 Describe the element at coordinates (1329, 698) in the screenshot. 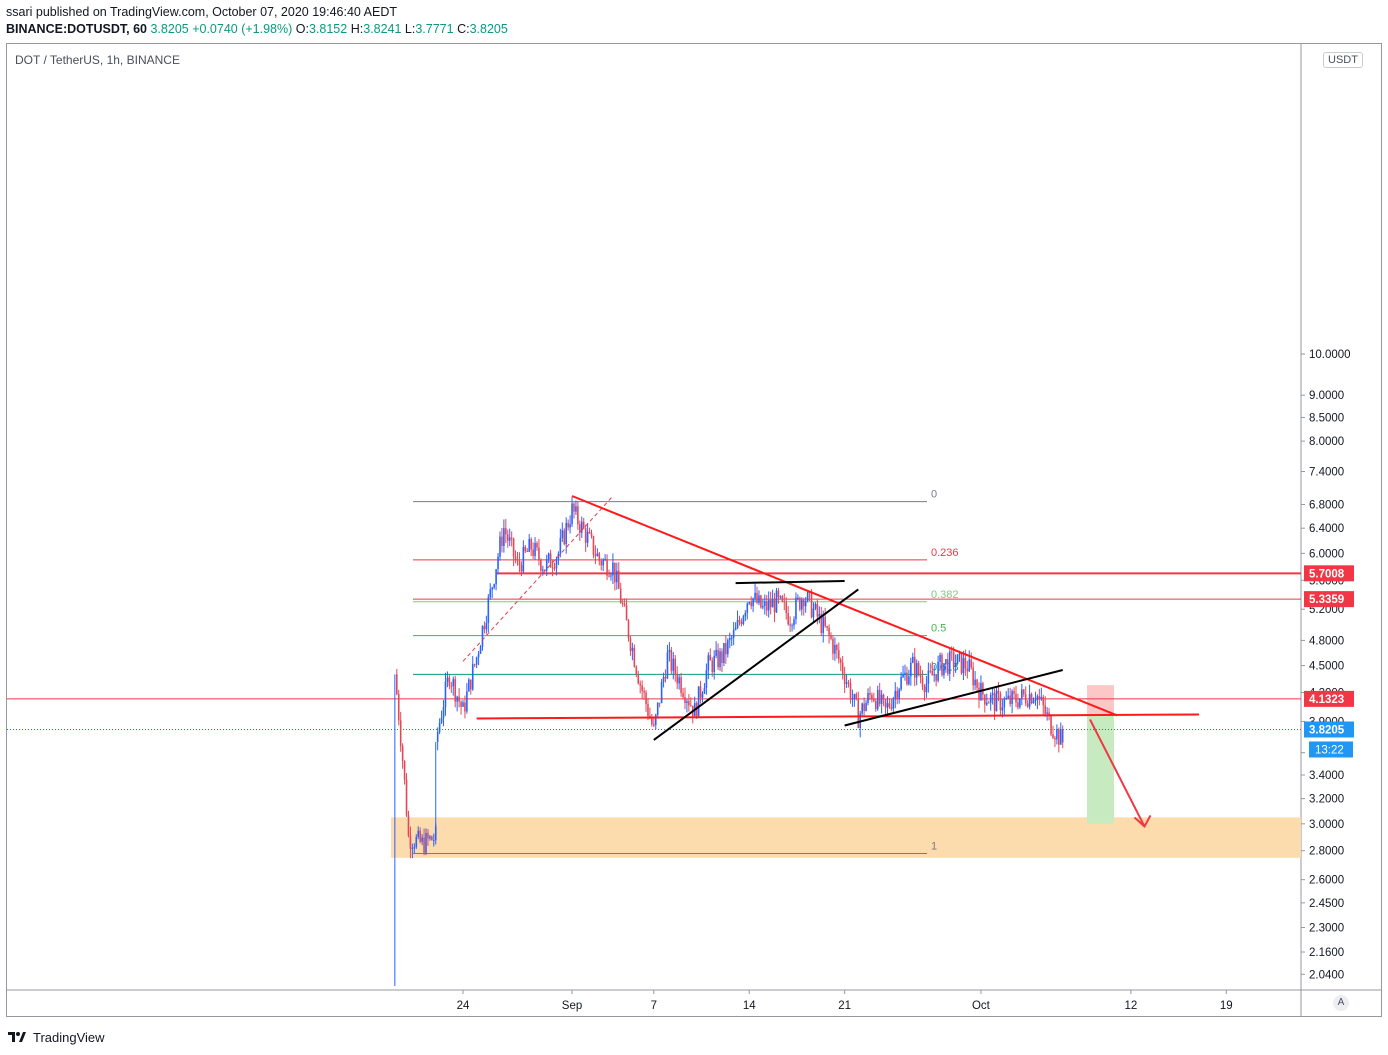

I see `price-level-label-box` at that location.